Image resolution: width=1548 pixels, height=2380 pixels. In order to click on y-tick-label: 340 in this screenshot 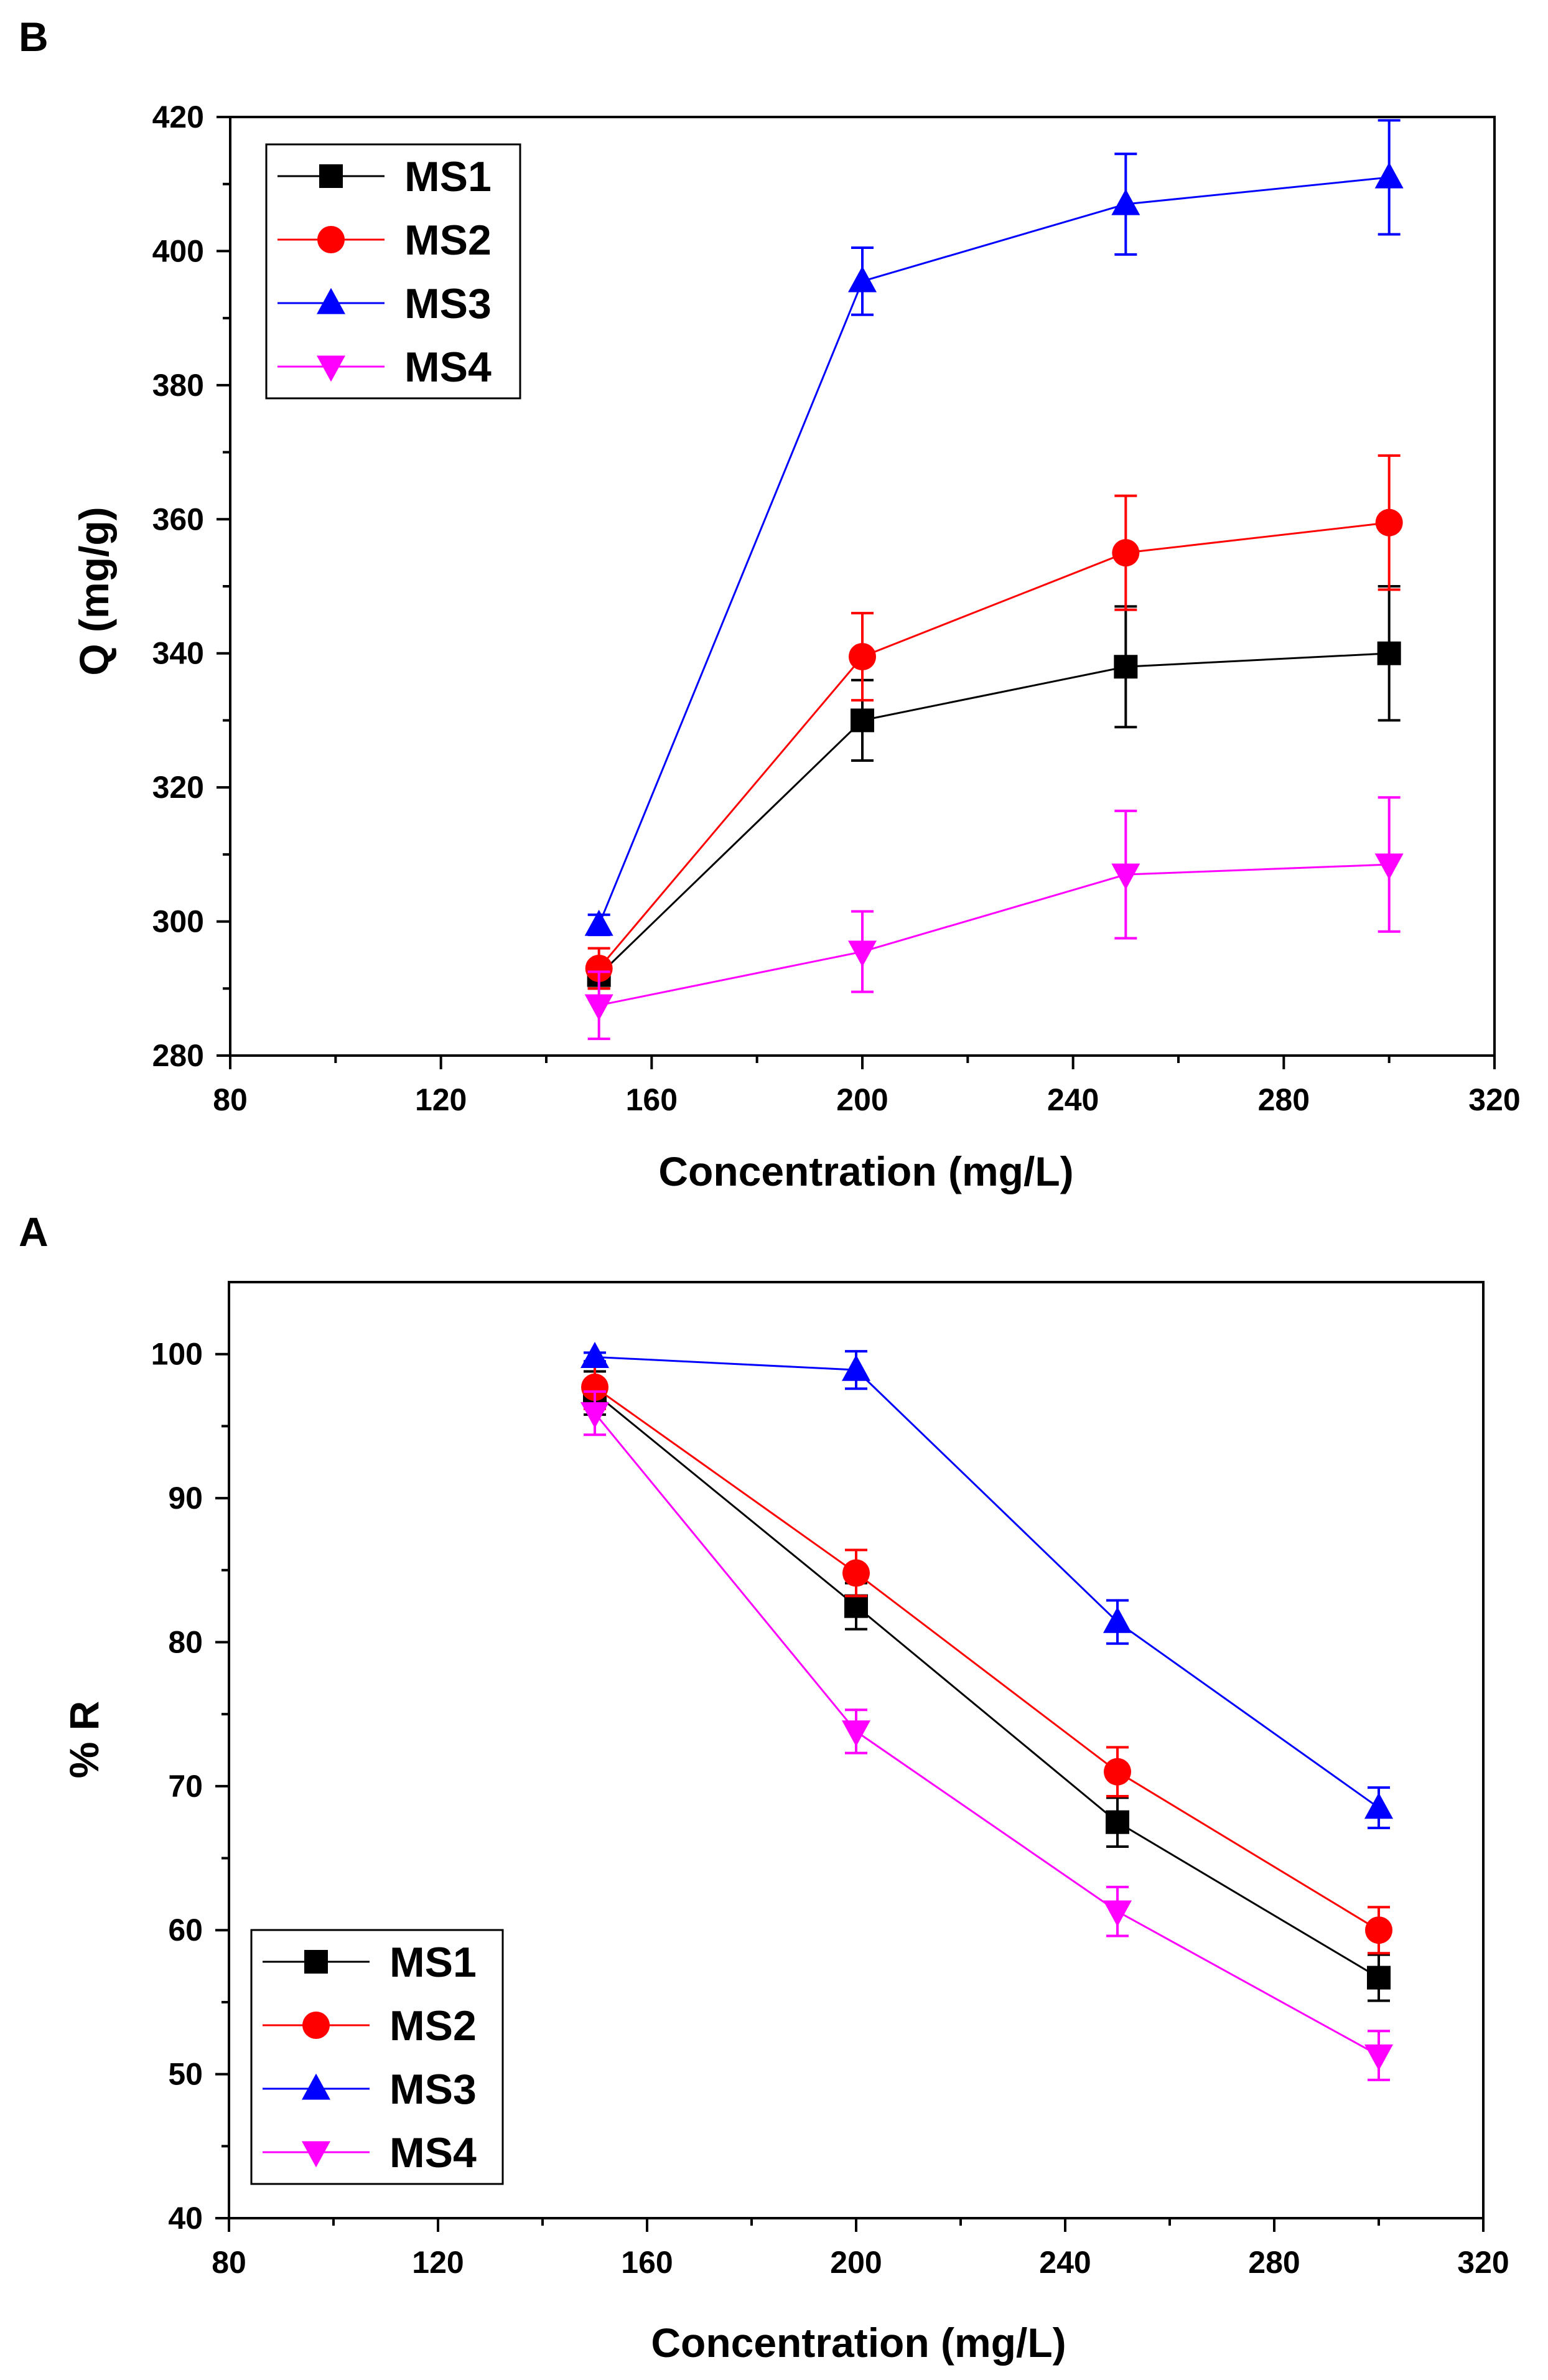, I will do `click(178, 654)`.